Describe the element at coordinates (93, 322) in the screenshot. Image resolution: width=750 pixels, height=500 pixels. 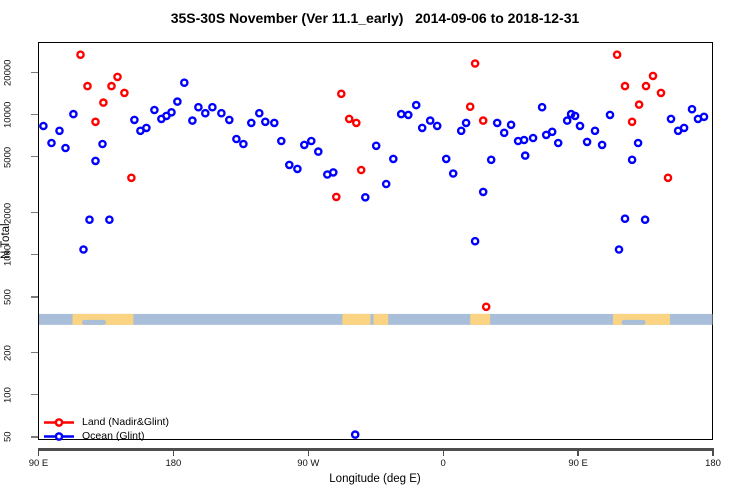
I see `map-band-bight` at that location.